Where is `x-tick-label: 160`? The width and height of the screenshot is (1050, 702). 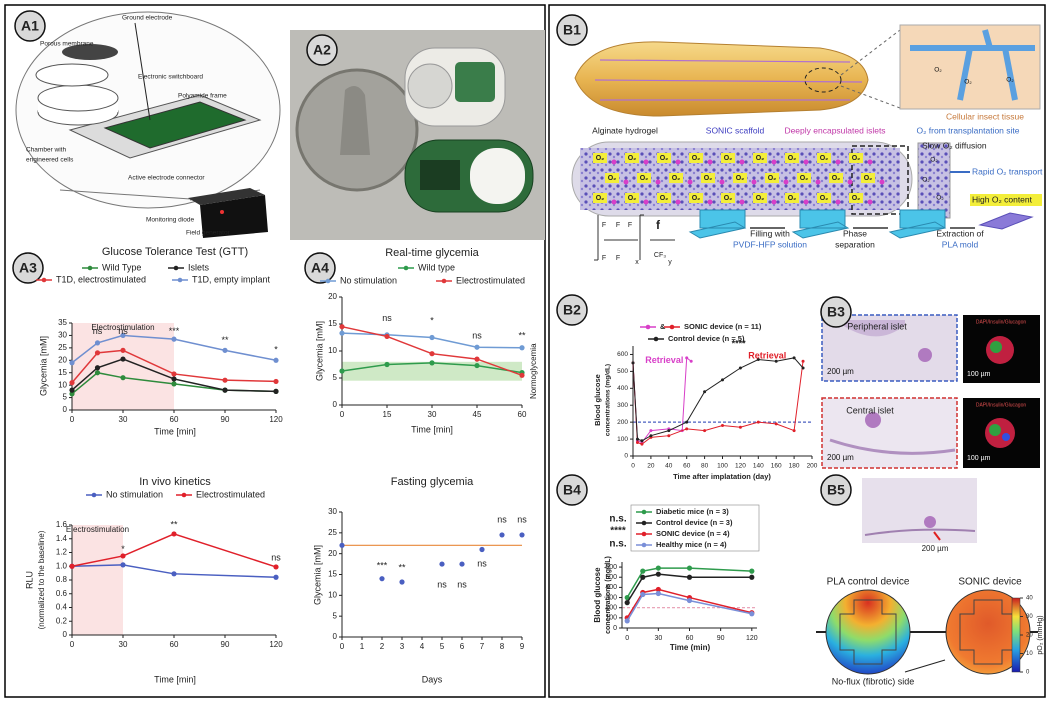 x-tick-label: 160 is located at coordinates (776, 466).